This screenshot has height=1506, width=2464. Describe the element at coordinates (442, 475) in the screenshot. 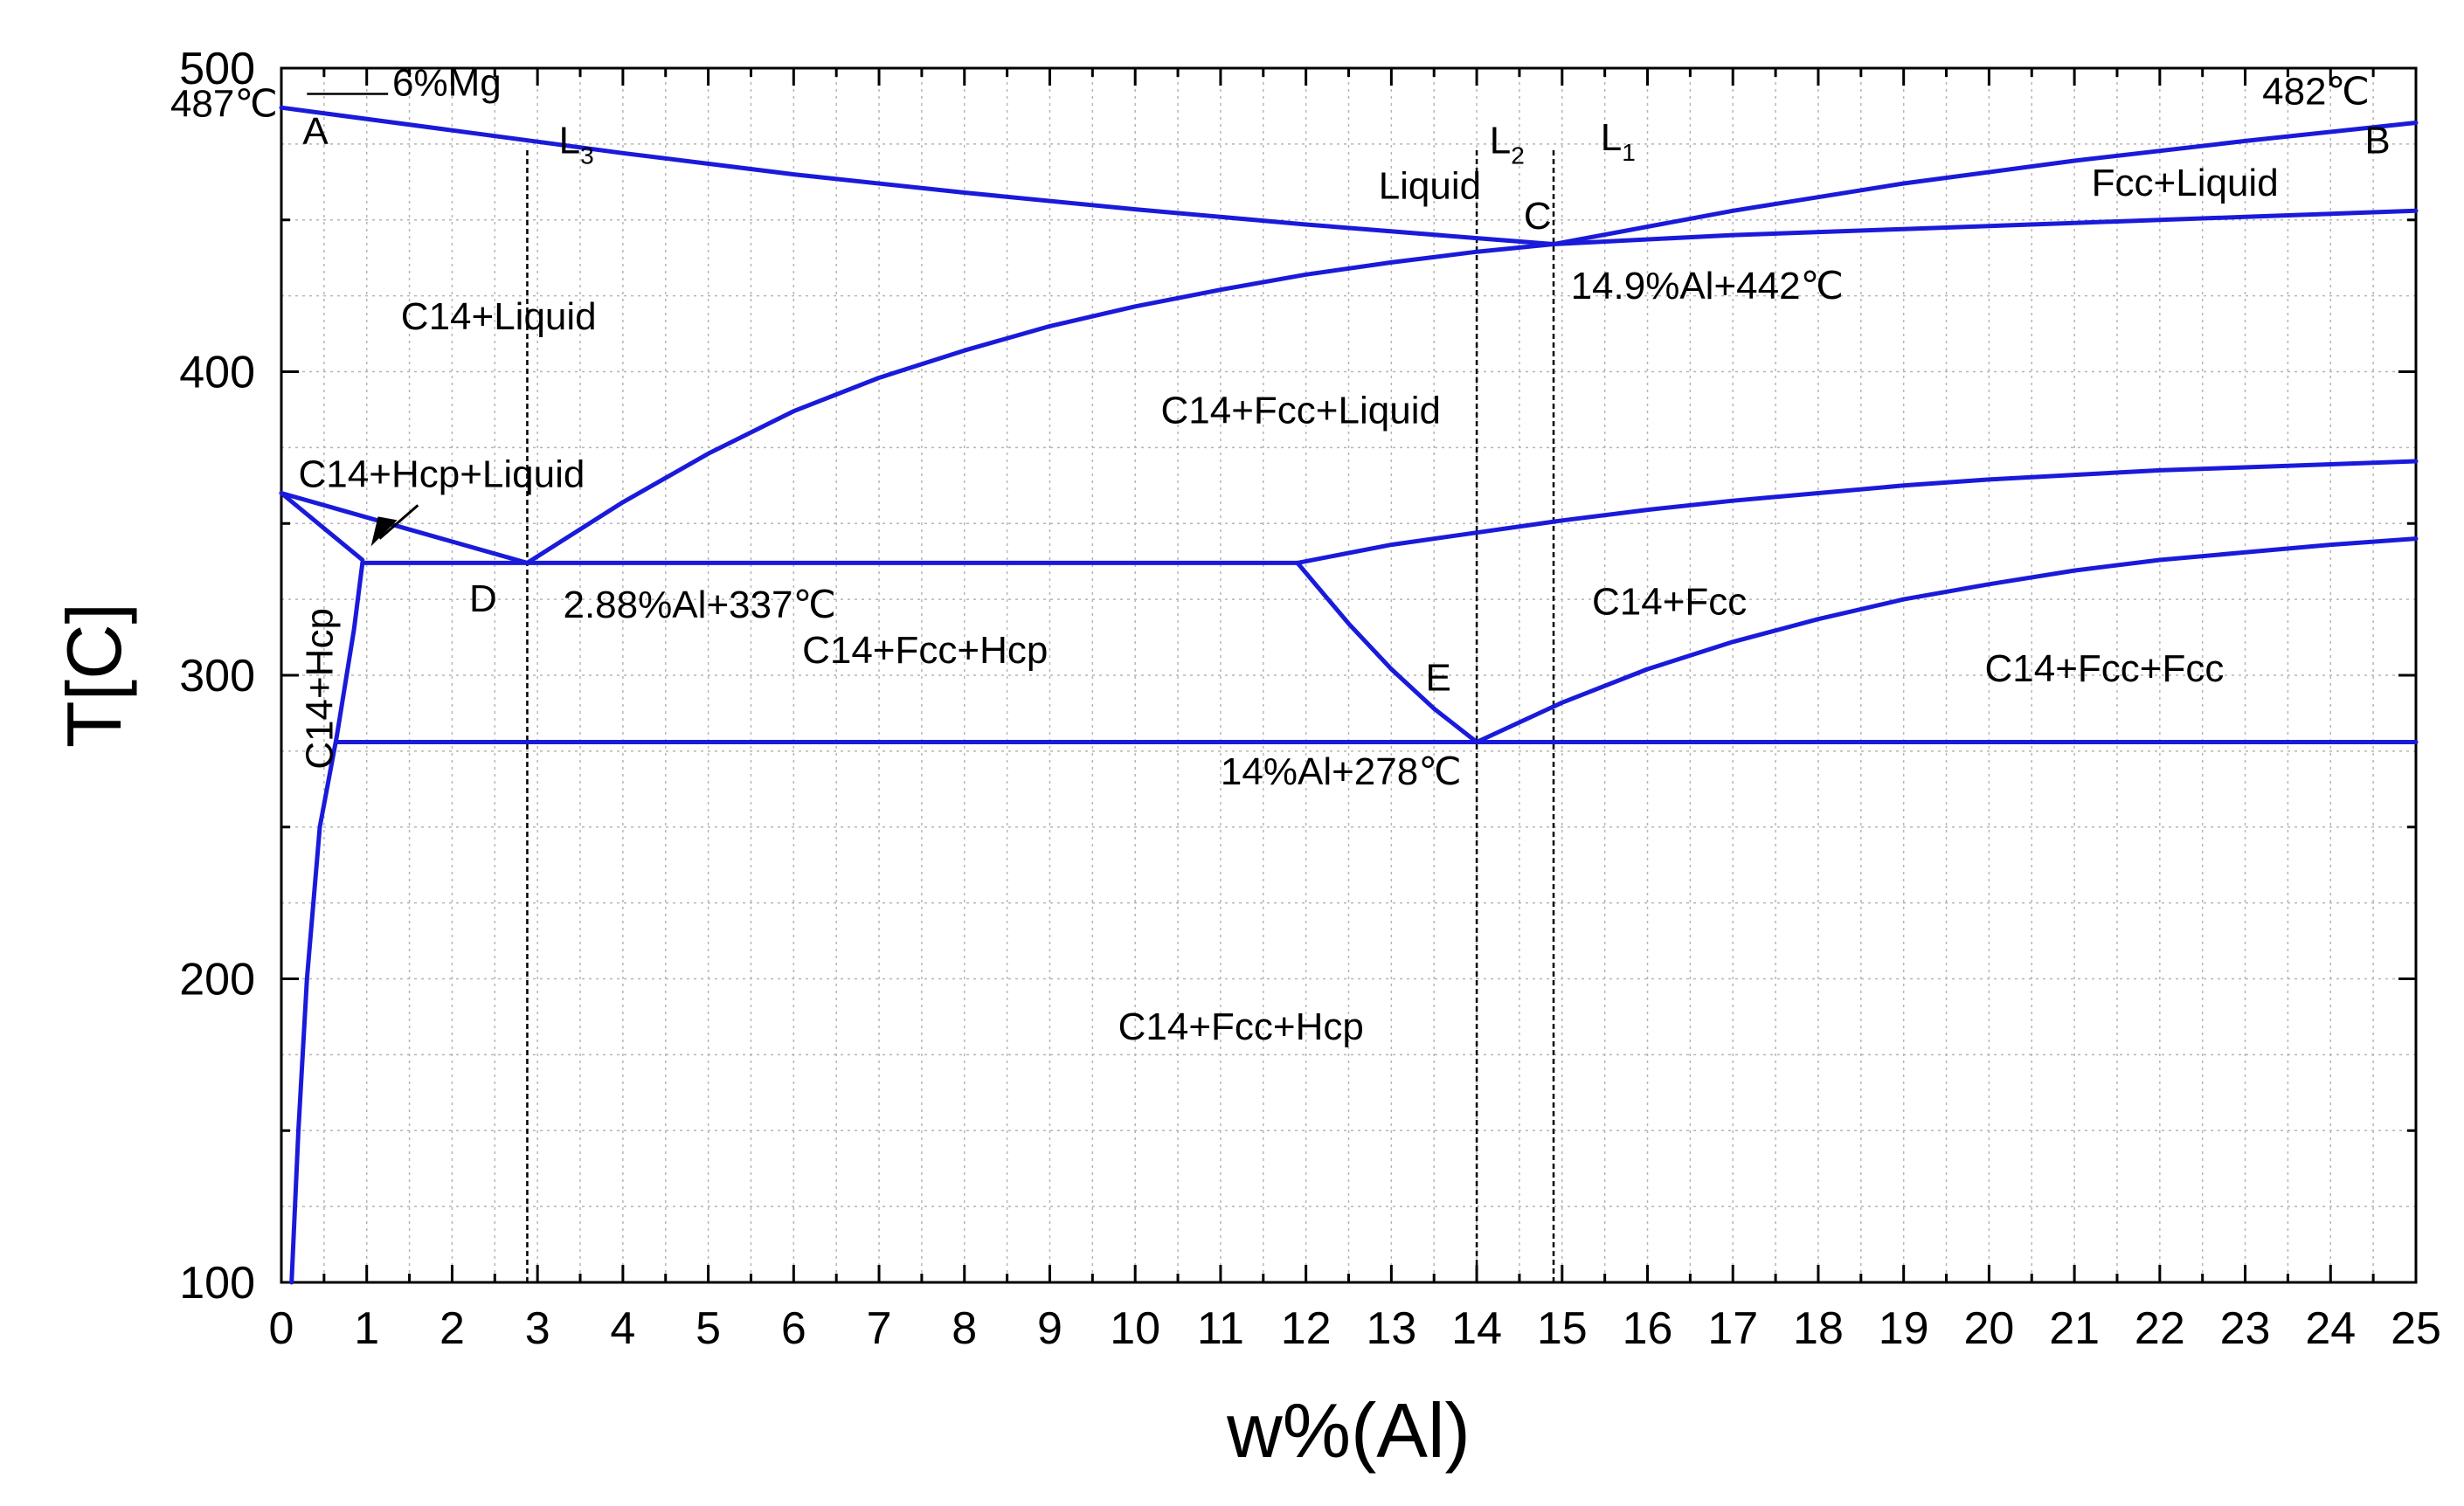

I see `label-c14-hcp-liquid: C14+Hcp+Liquid` at that location.